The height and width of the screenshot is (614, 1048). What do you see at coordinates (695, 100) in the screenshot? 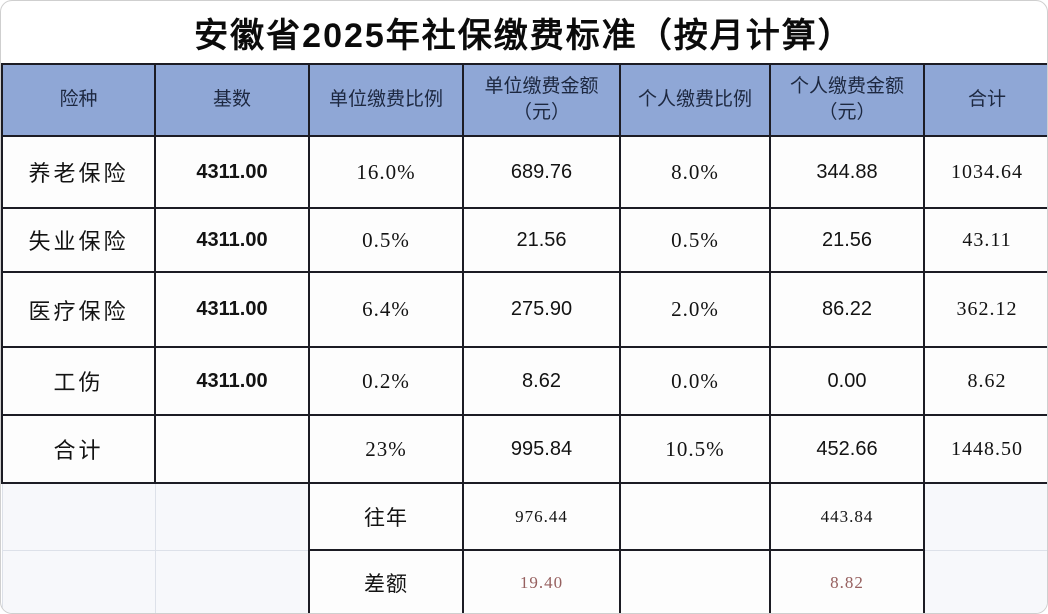
I see `column-header-personal-rate: 个人缴费比例` at bounding box center [695, 100].